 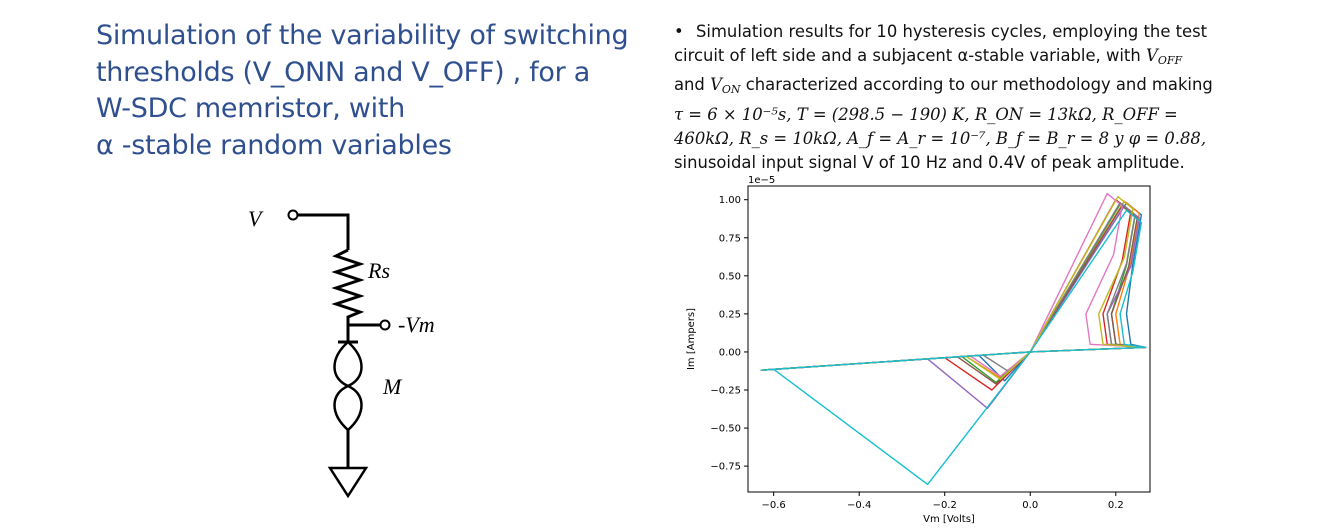 What do you see at coordinates (730, 314) in the screenshot?
I see `y-tick-label: 0.25` at bounding box center [730, 314].